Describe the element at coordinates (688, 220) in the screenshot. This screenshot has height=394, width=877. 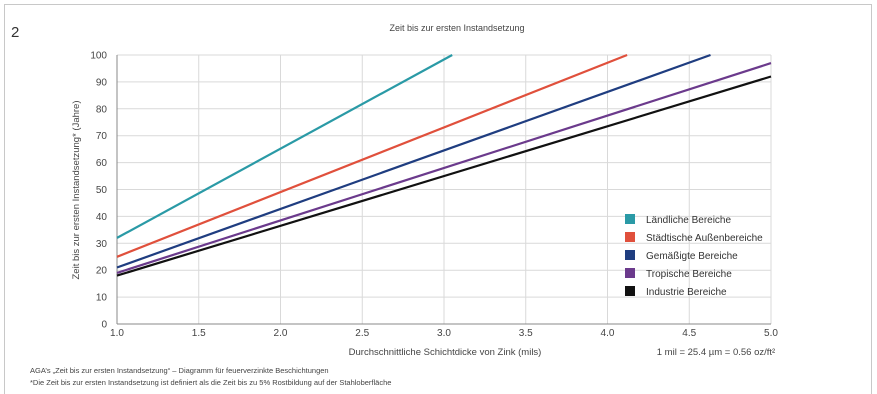
I see `legend-label: Ländliche Bereiche` at that location.